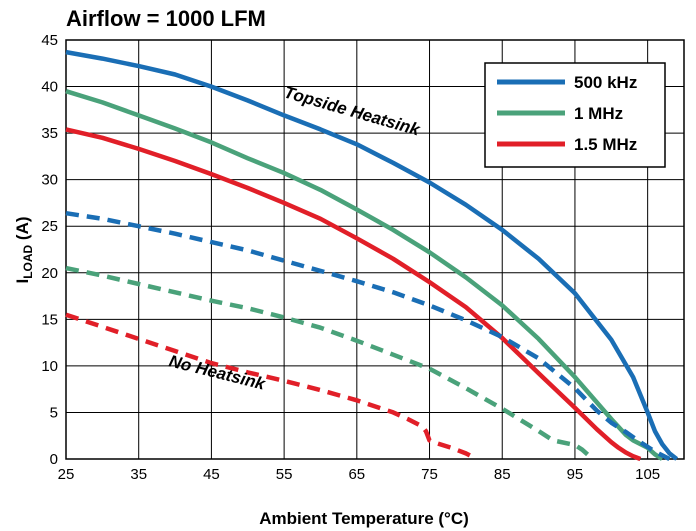 Image resolution: width=696 pixels, height=531 pixels. What do you see at coordinates (284, 474) in the screenshot?
I see `x-tick-label-3: 55` at bounding box center [284, 474].